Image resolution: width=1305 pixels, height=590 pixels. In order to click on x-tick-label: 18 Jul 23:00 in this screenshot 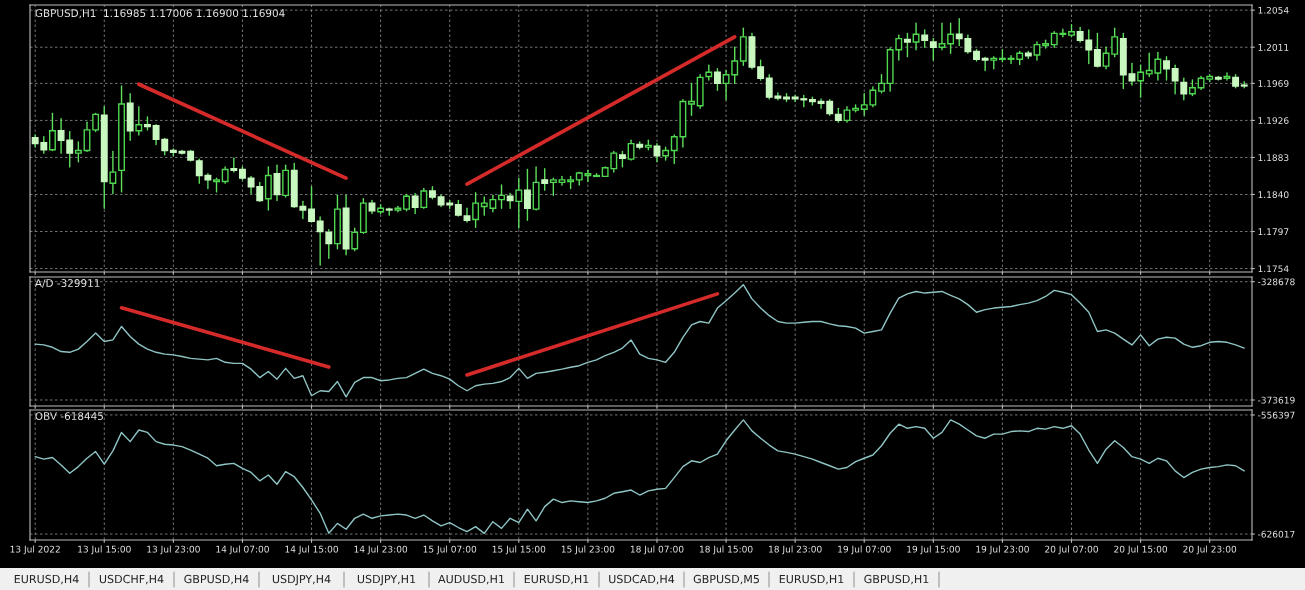, I will do `click(795, 550)`.